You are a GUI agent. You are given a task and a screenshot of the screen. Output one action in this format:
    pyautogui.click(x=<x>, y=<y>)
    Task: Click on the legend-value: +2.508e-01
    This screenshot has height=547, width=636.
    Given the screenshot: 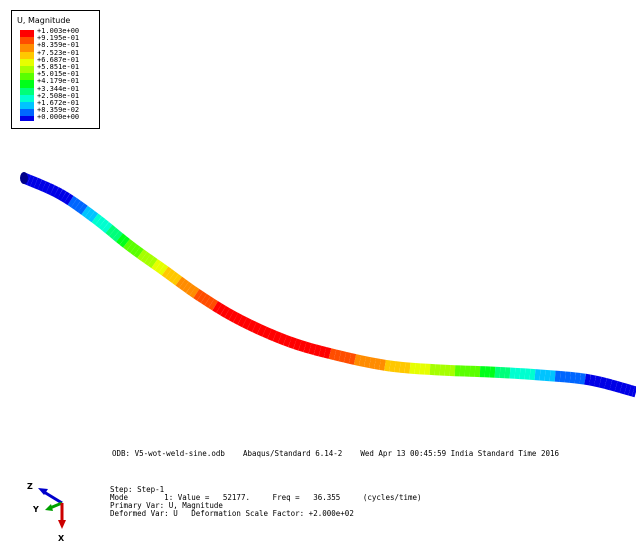 What is the action you would take?
    pyautogui.click(x=58, y=95)
    